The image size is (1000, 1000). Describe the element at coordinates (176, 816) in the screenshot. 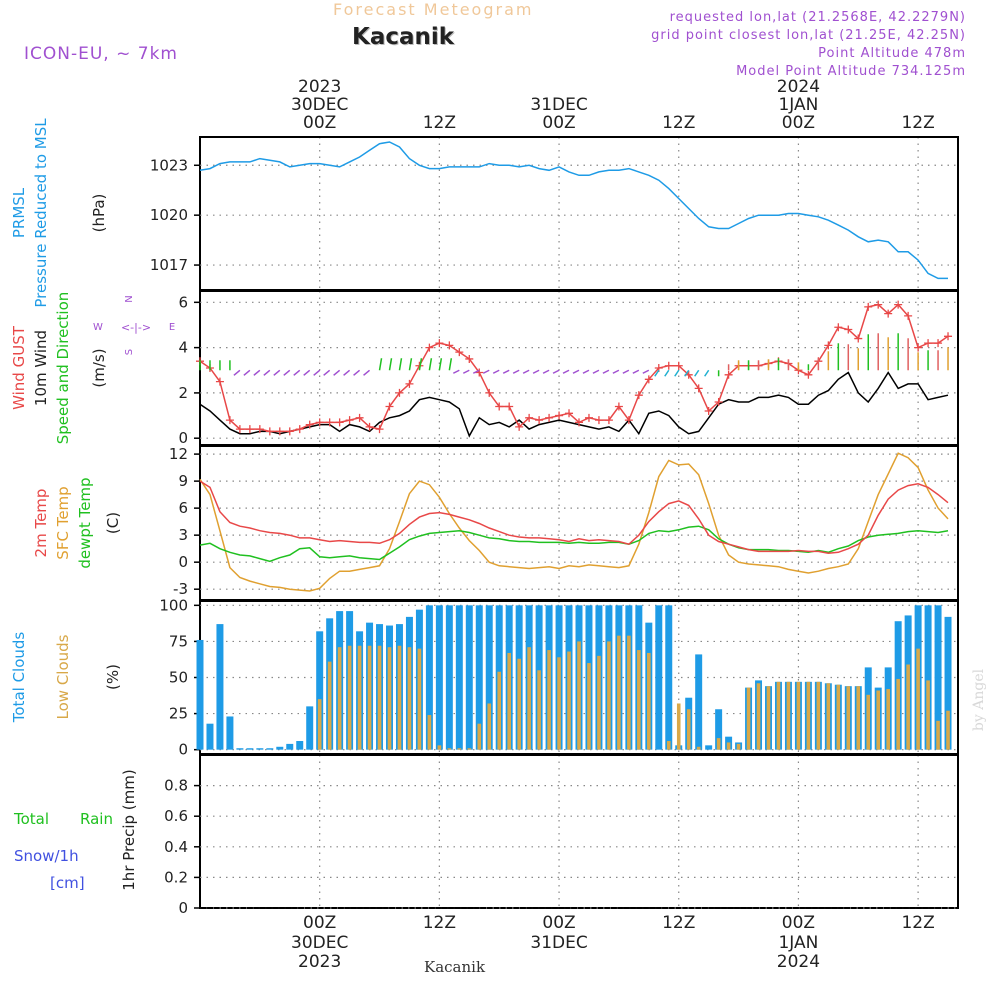

I see `y-tick-label: 0.6` at that location.